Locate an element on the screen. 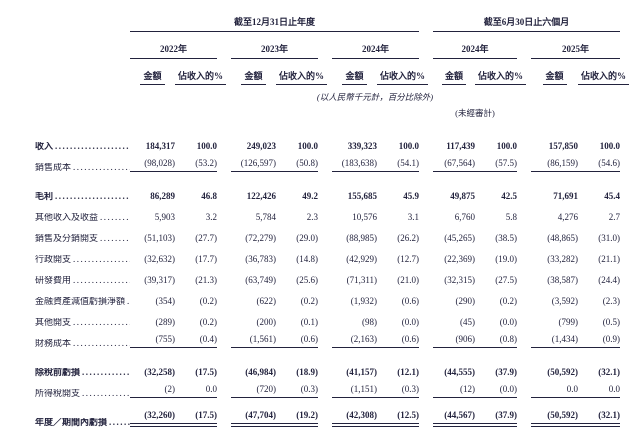 The height and width of the screenshot is (444, 630). cell-value: (24.4) is located at coordinates (609, 280).